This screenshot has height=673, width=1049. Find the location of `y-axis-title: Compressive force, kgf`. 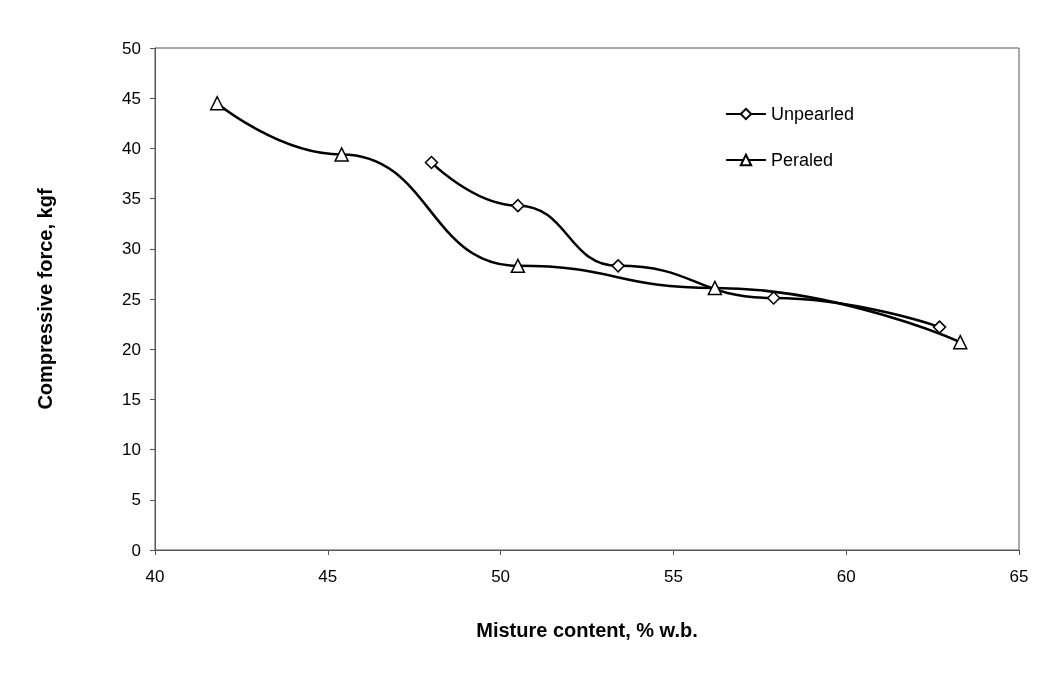

y-axis-title: Compressive force, kgf is located at coordinates (45, 299).